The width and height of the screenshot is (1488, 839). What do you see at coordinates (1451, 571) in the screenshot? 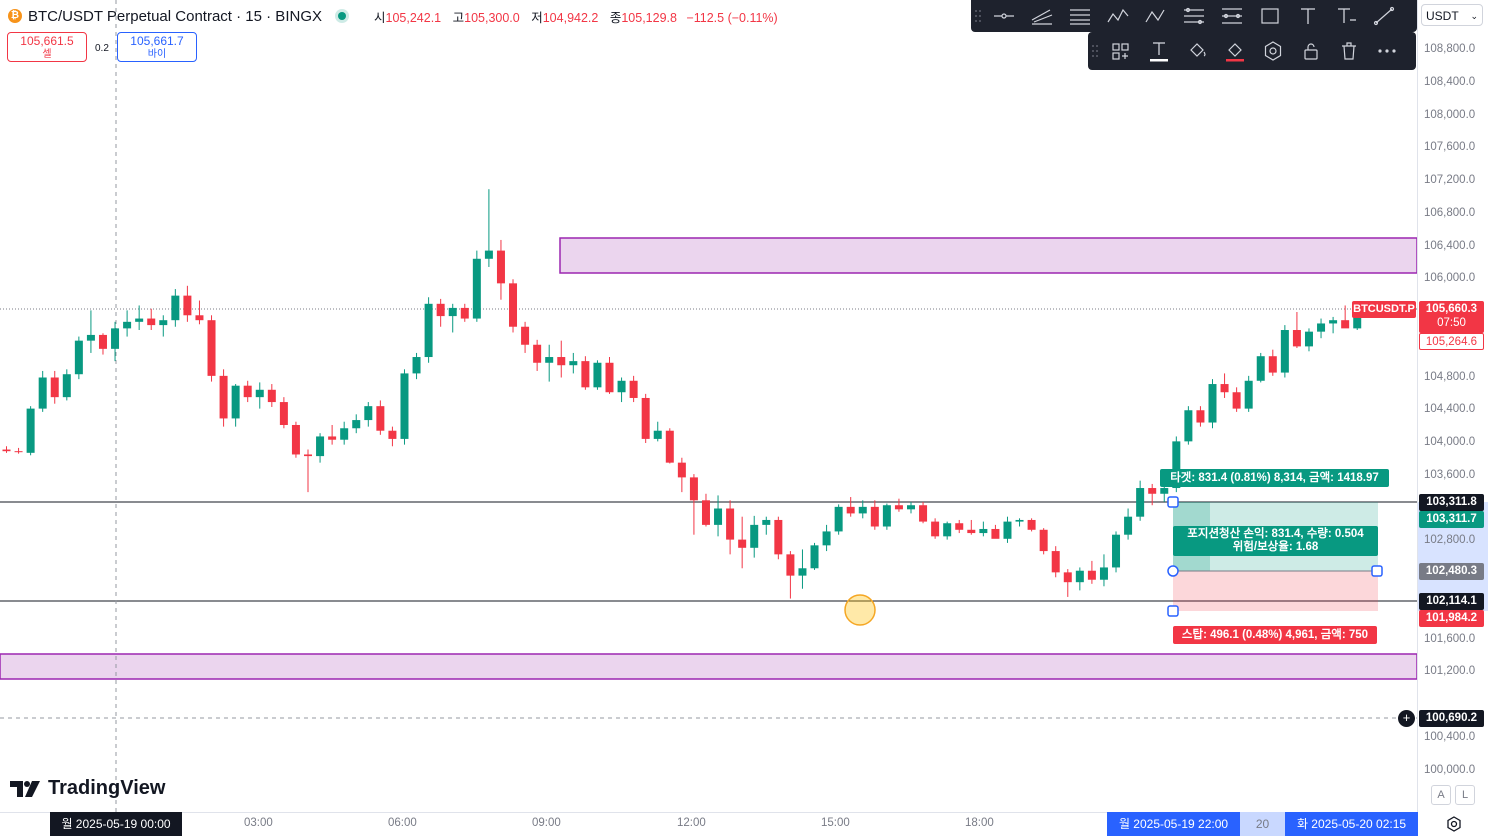
I see `entry-price-label: 102,480.3` at bounding box center [1451, 571].